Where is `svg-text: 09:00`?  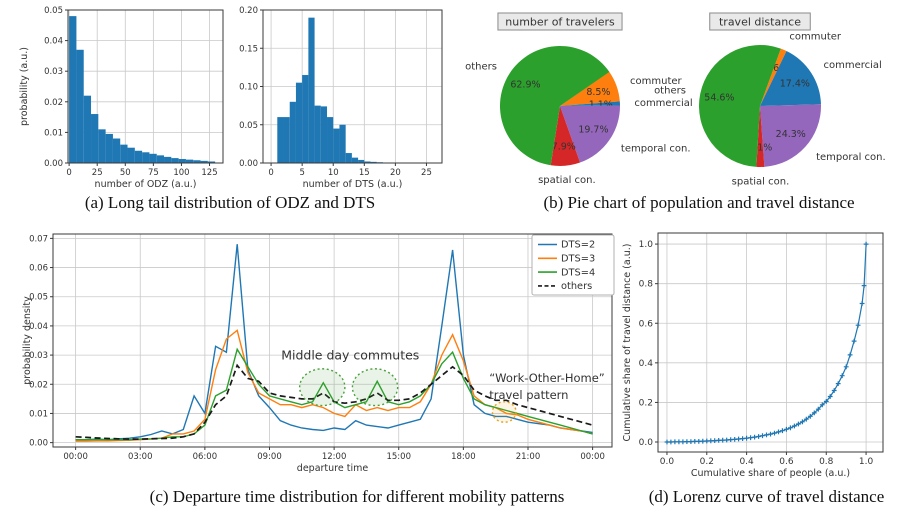 svg-text: 09:00 is located at coordinates (269, 457).